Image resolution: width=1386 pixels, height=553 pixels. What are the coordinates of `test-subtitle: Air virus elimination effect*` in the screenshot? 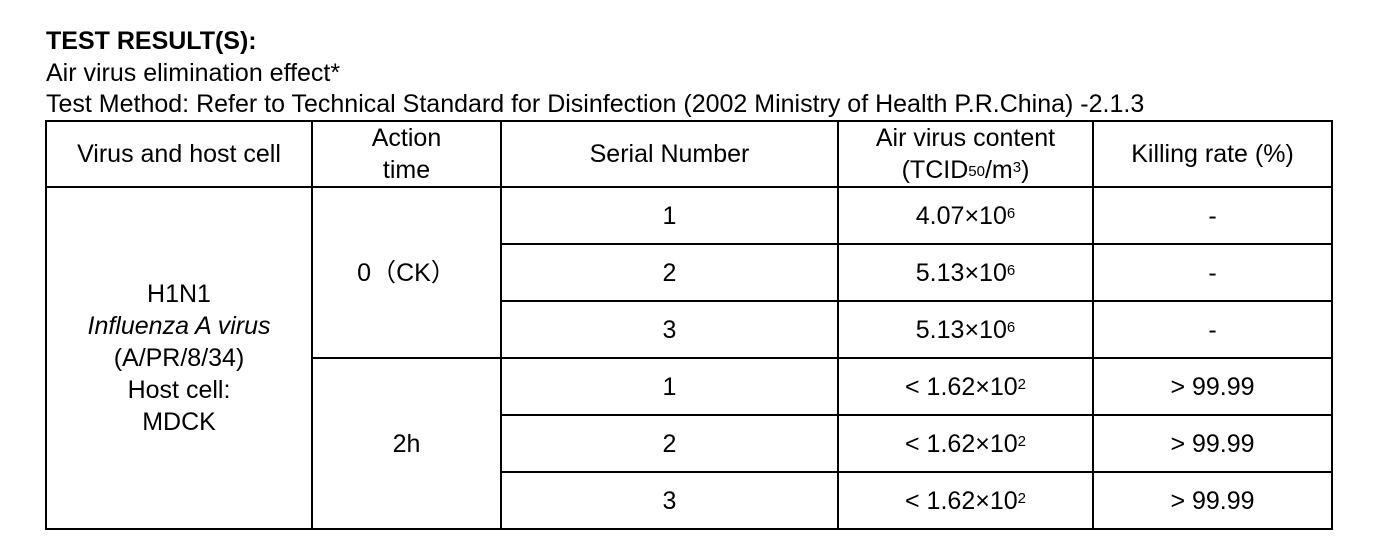 It's located at (193, 73).